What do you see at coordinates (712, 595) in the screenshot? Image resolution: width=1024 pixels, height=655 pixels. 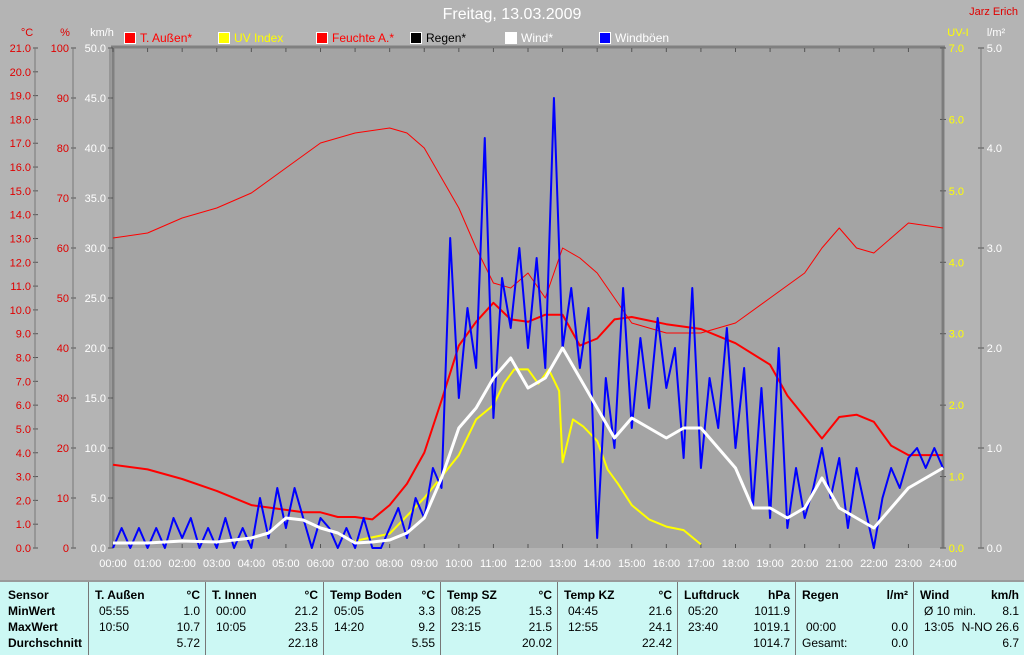 I see `column-name: Luftdruck` at bounding box center [712, 595].